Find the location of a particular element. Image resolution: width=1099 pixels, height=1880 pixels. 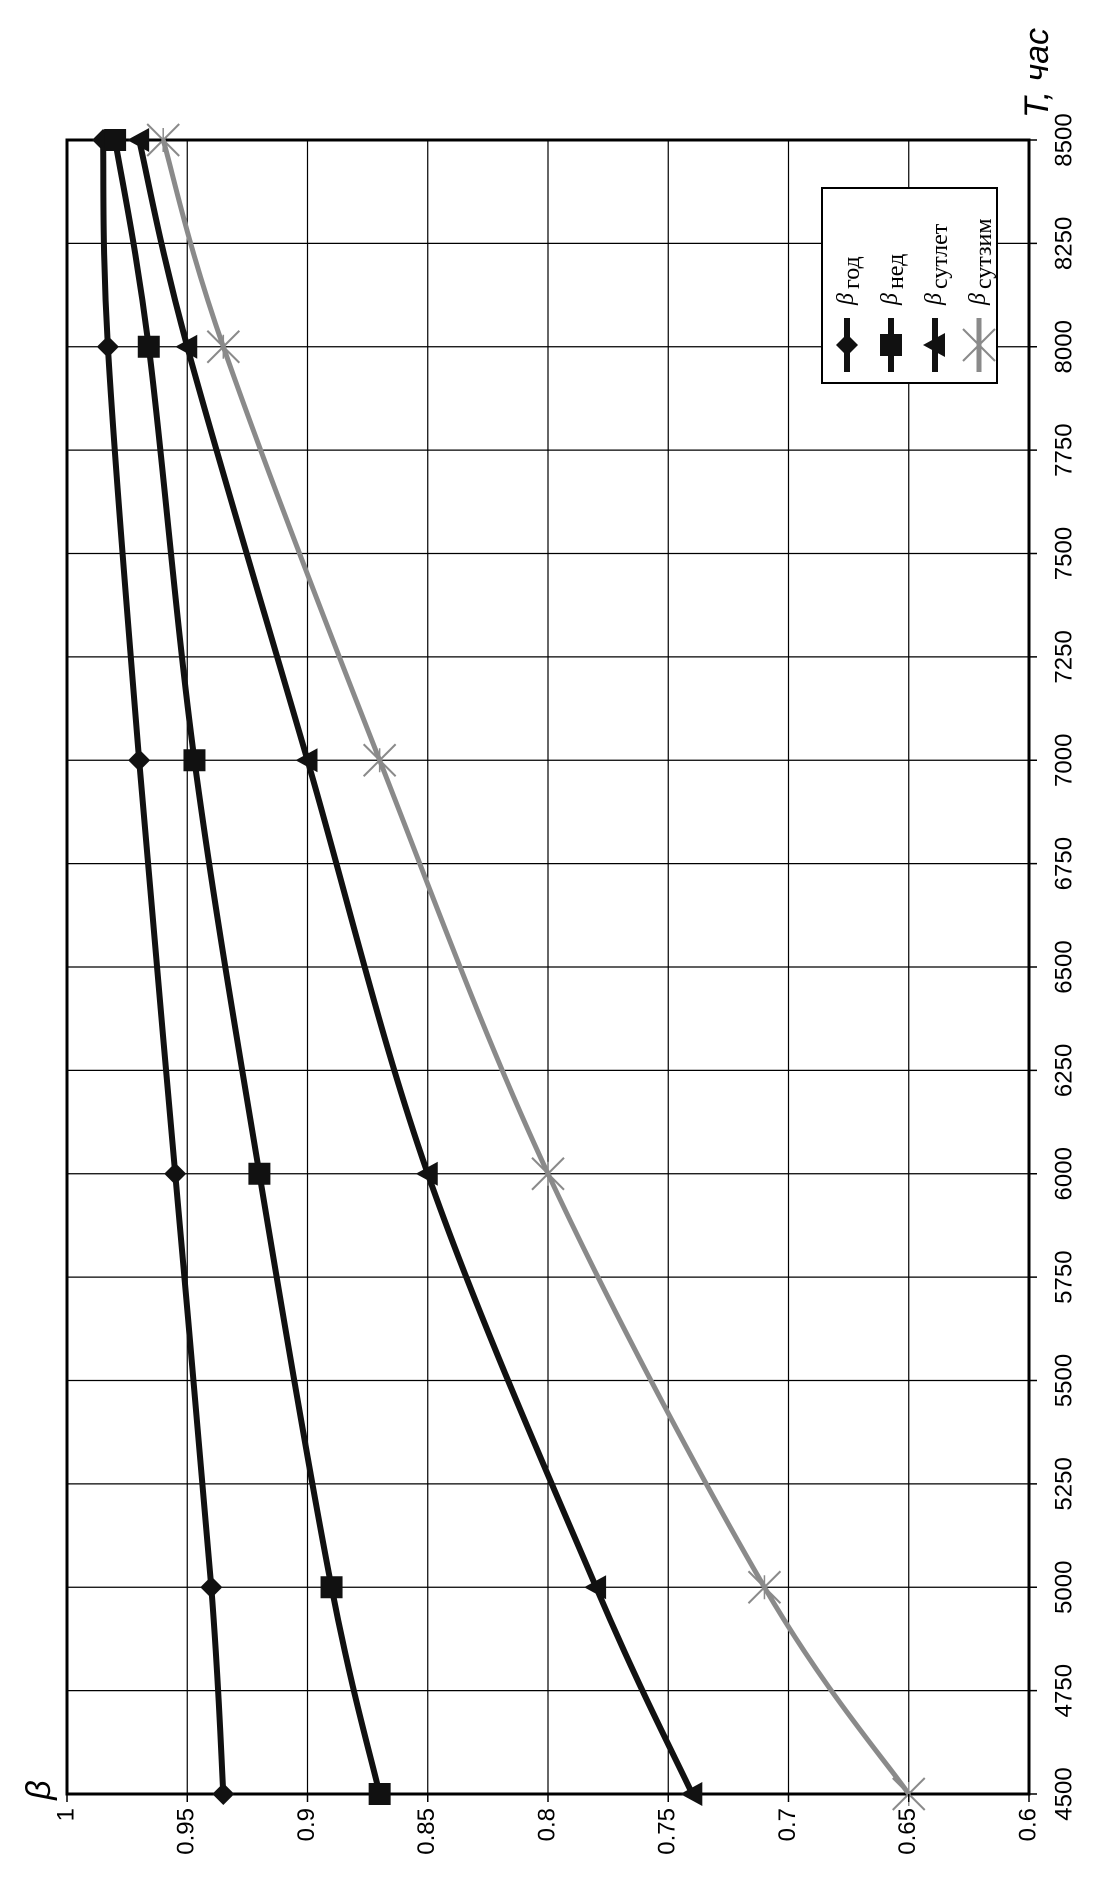

y-tick-label: 0.9 is located at coordinates (306, 1824).